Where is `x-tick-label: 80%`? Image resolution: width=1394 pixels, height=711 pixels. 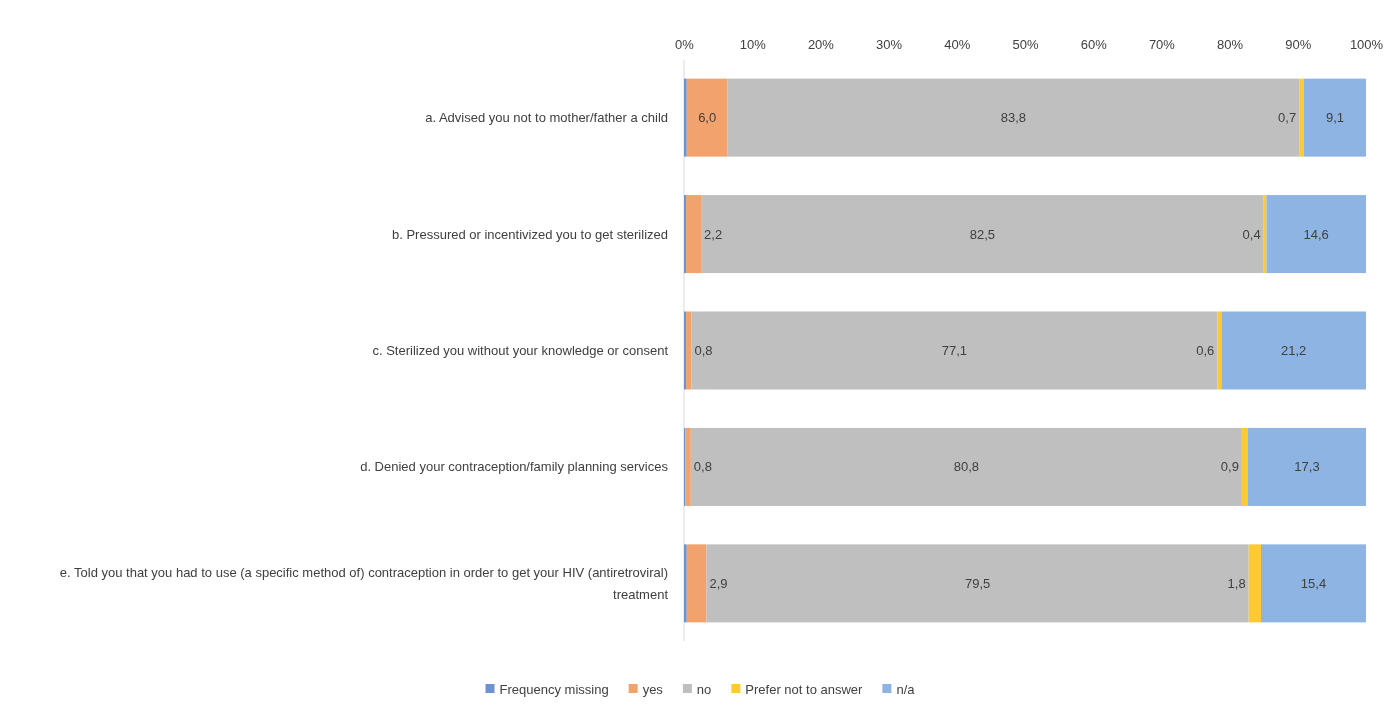
x-tick-label: 80% is located at coordinates (1230, 44).